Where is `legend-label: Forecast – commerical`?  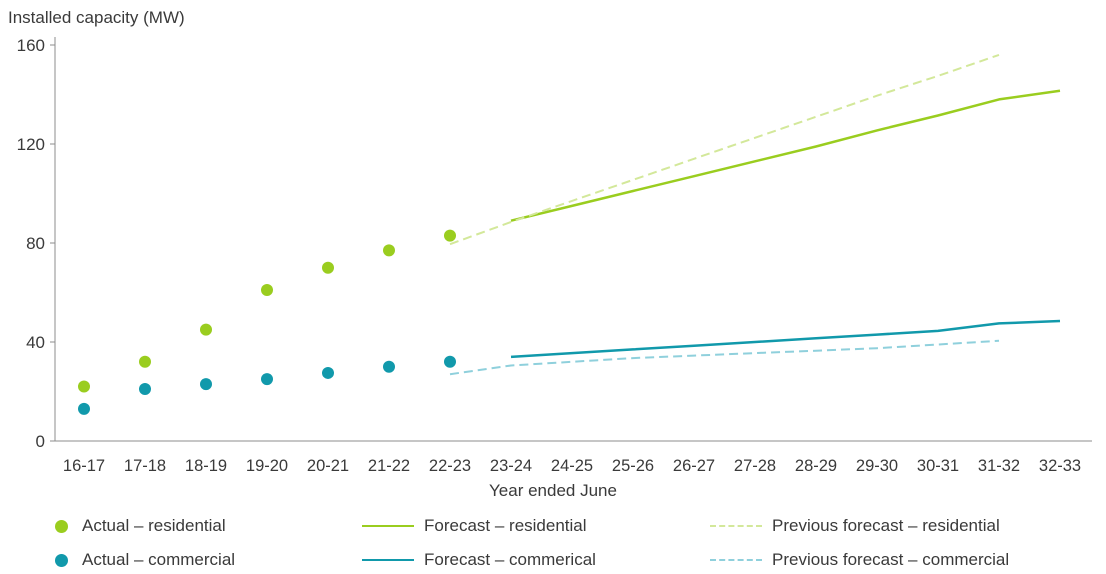 legend-label: Forecast – commerical is located at coordinates (510, 559).